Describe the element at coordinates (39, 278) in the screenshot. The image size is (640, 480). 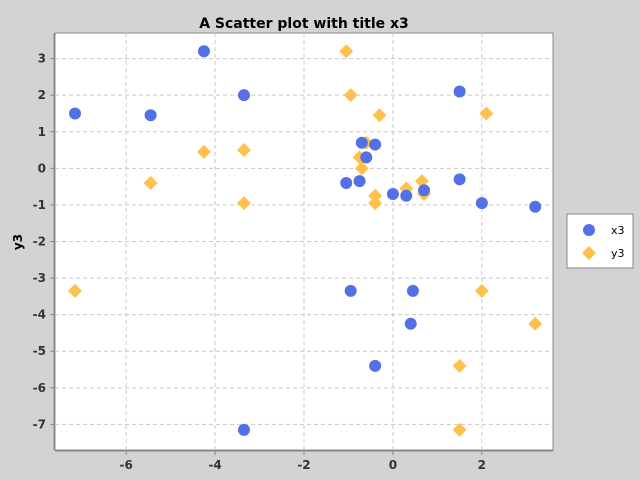
I see `y-tick-label: -3` at that location.